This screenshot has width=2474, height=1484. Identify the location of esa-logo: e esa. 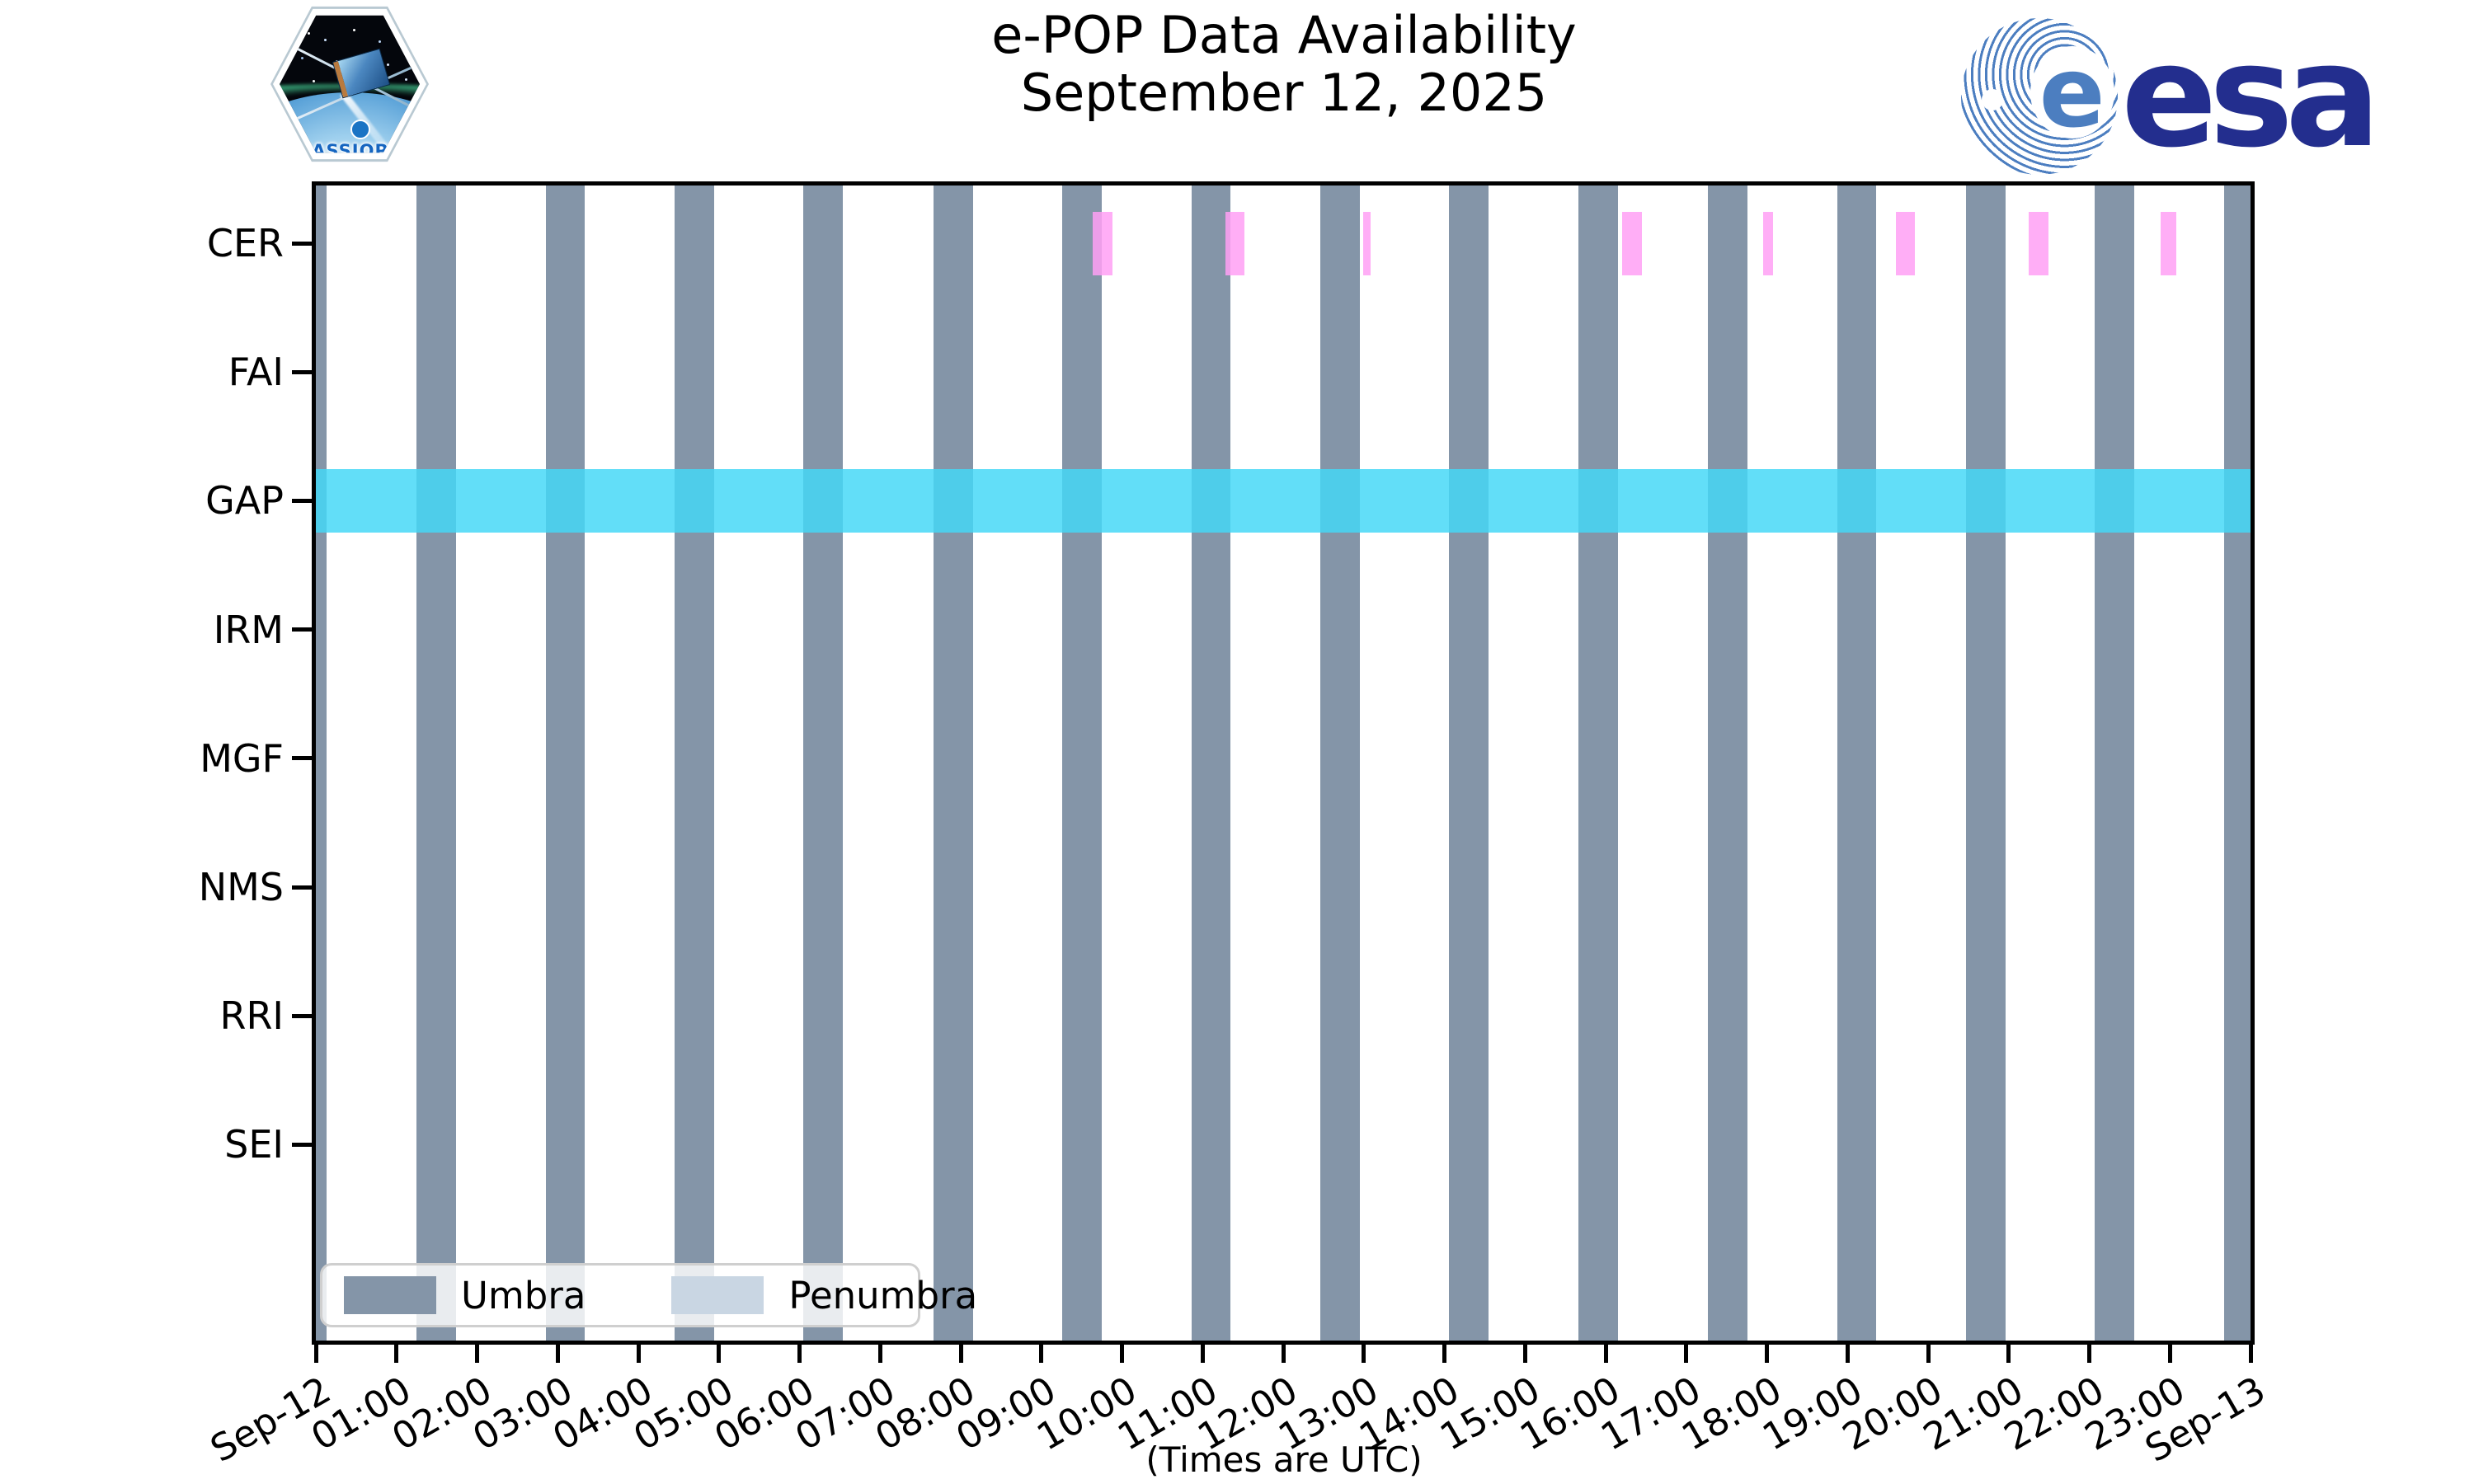
(2171, 96).